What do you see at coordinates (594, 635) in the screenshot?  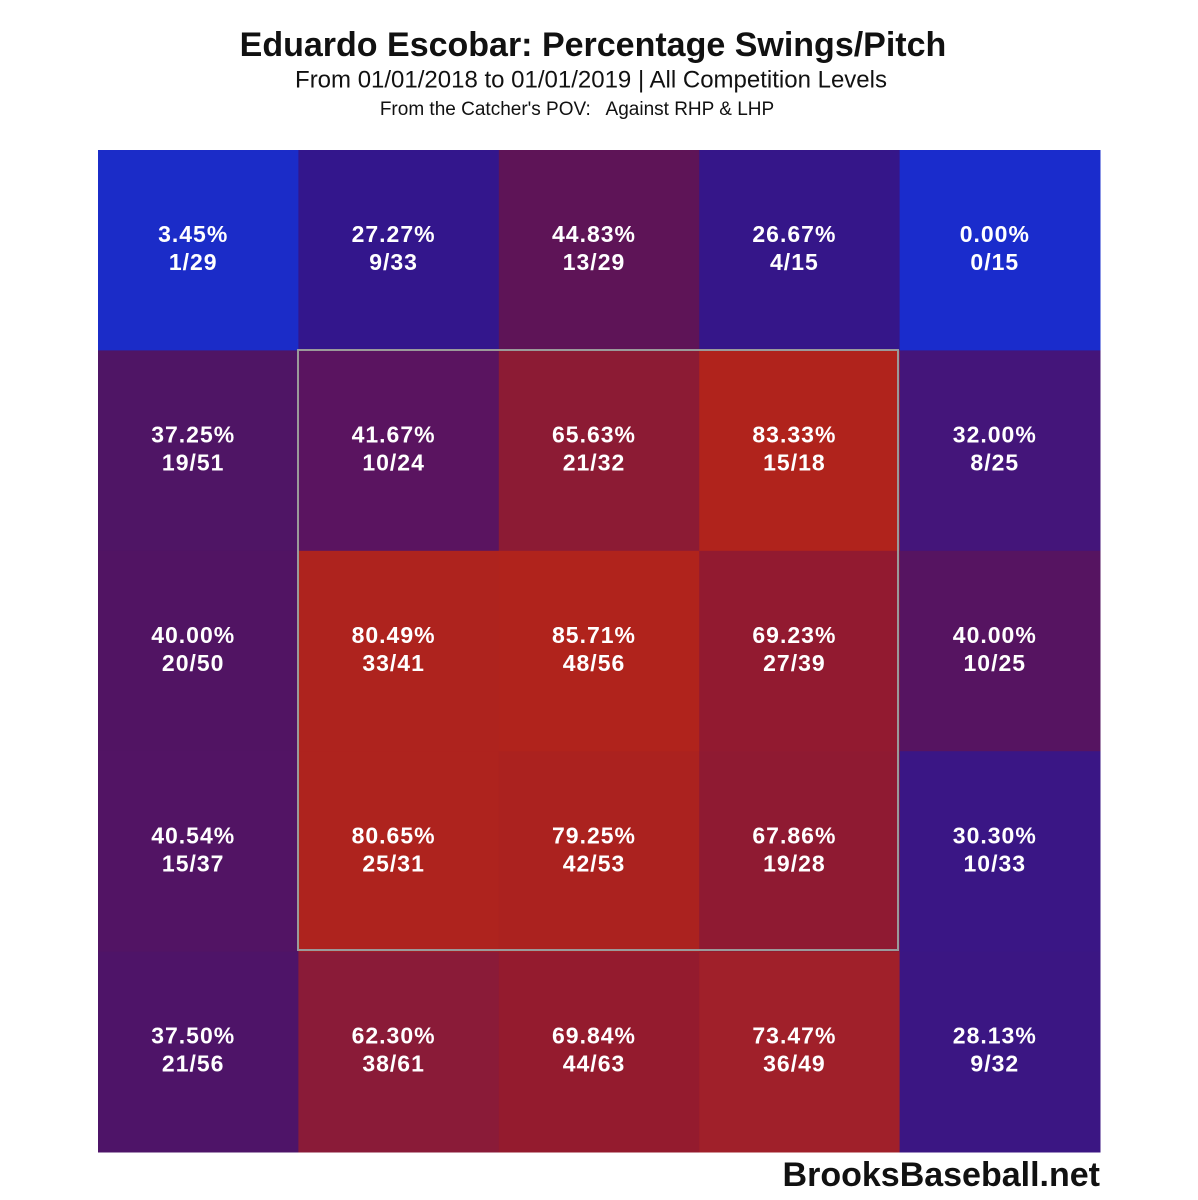 I see `cell-percent: 85.71%` at bounding box center [594, 635].